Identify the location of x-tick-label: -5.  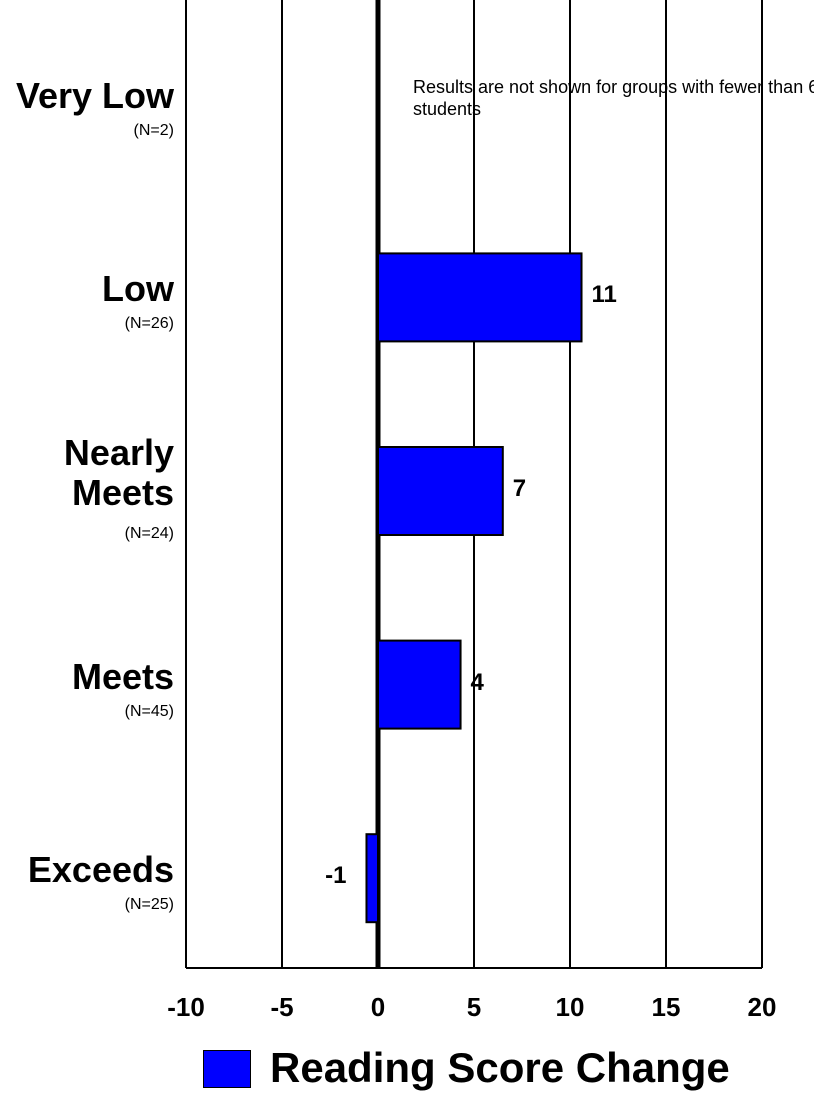
(282, 1007).